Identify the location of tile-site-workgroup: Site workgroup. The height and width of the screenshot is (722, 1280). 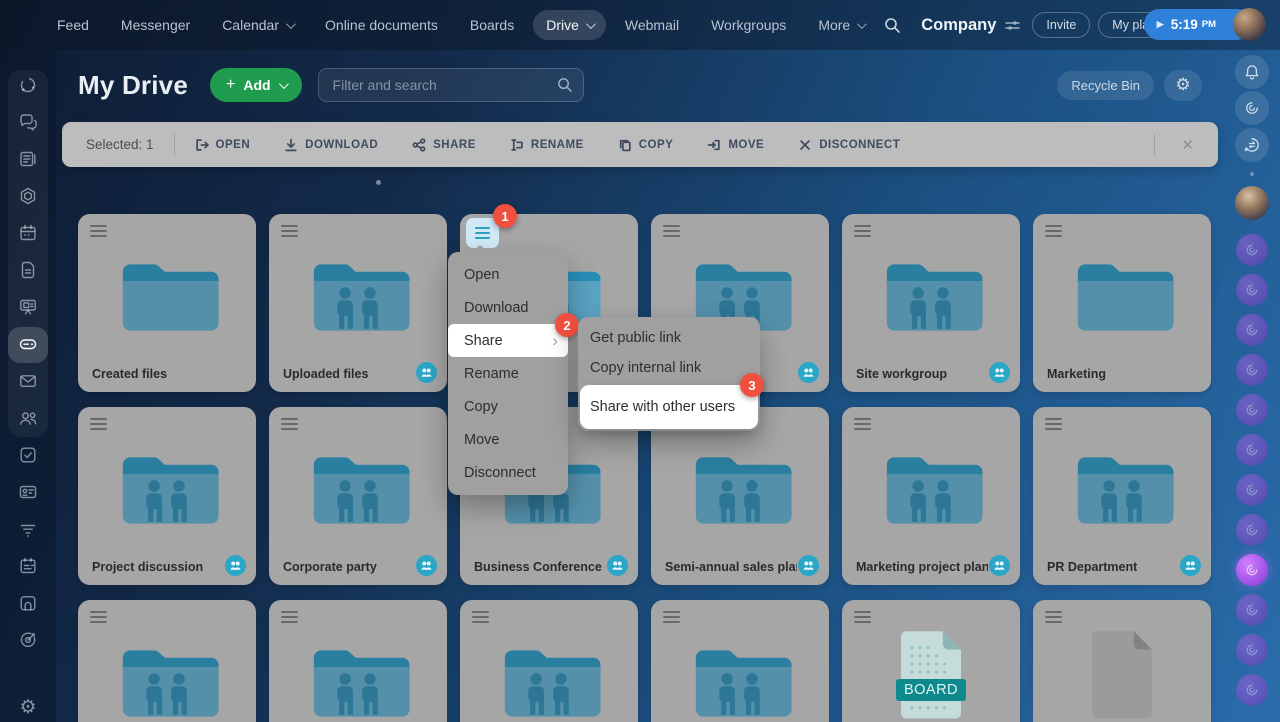
(931, 303).